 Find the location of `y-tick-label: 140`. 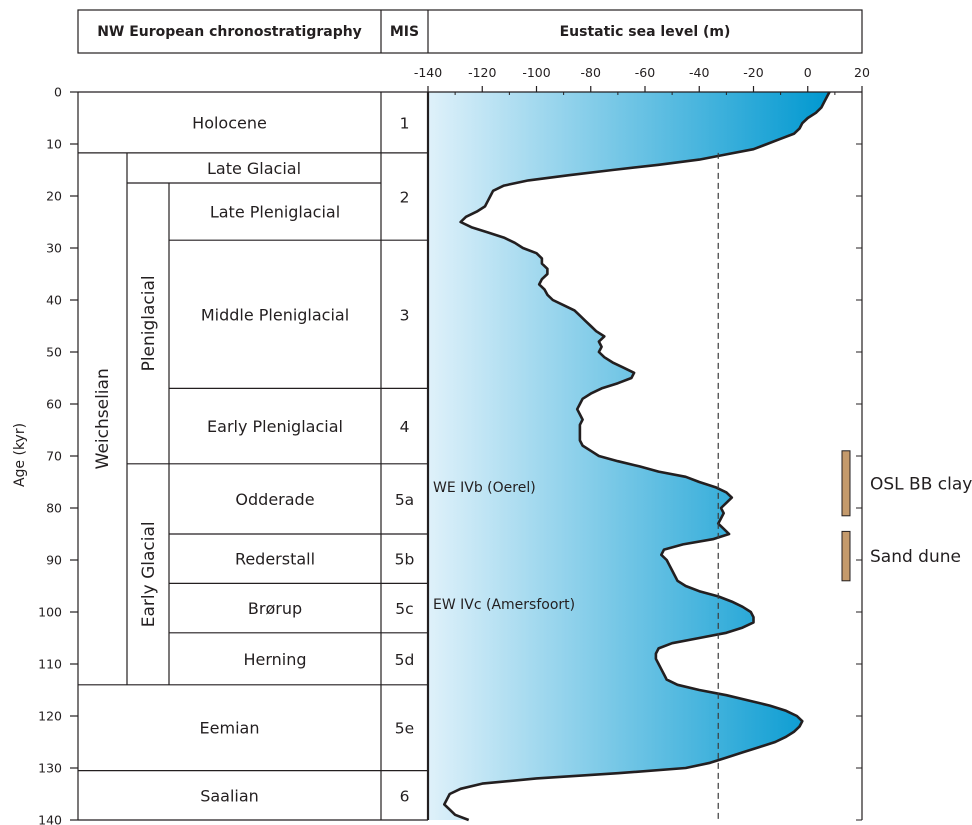

y-tick-label: 140 is located at coordinates (50, 819).